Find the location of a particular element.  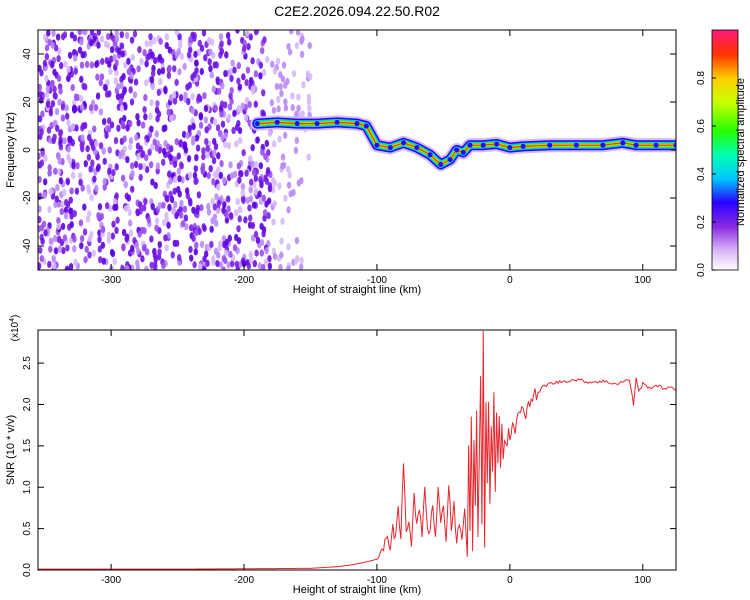

bottom-y-tick-label: 1.0 is located at coordinates (27, 487).